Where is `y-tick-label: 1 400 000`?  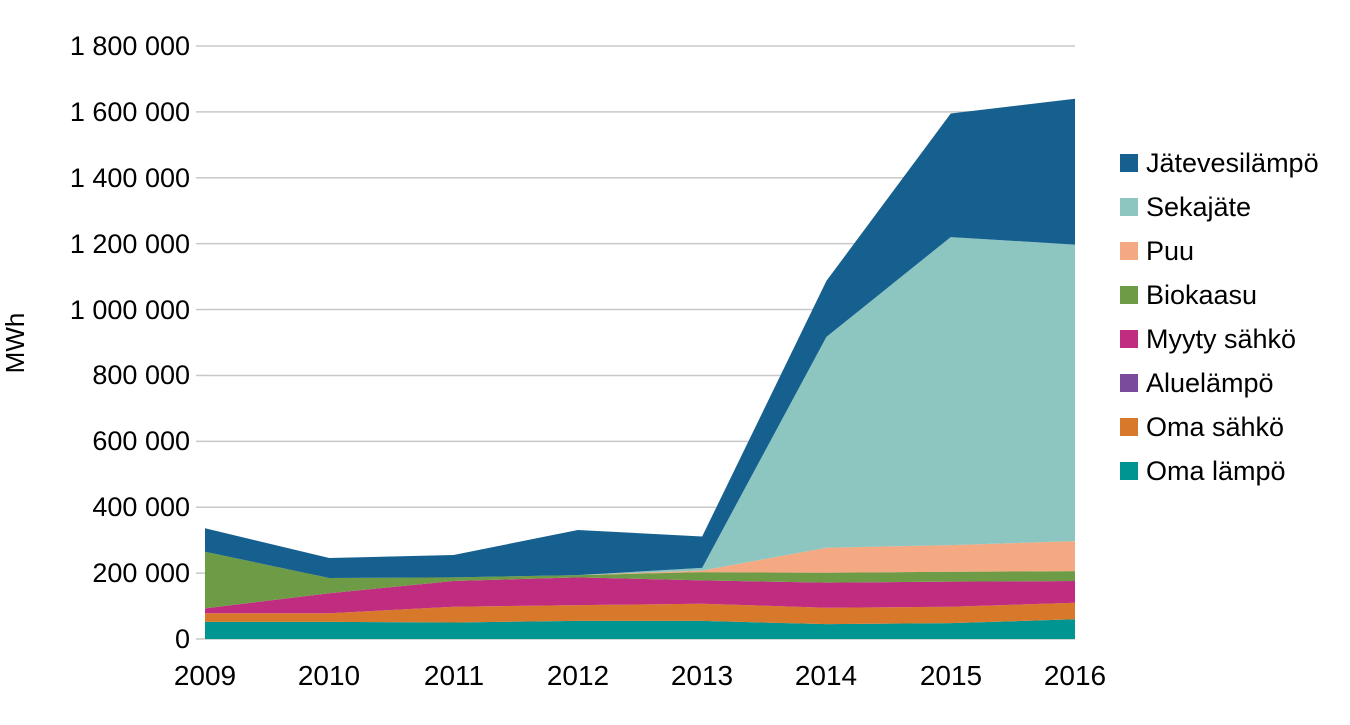 y-tick-label: 1 400 000 is located at coordinates (130, 178).